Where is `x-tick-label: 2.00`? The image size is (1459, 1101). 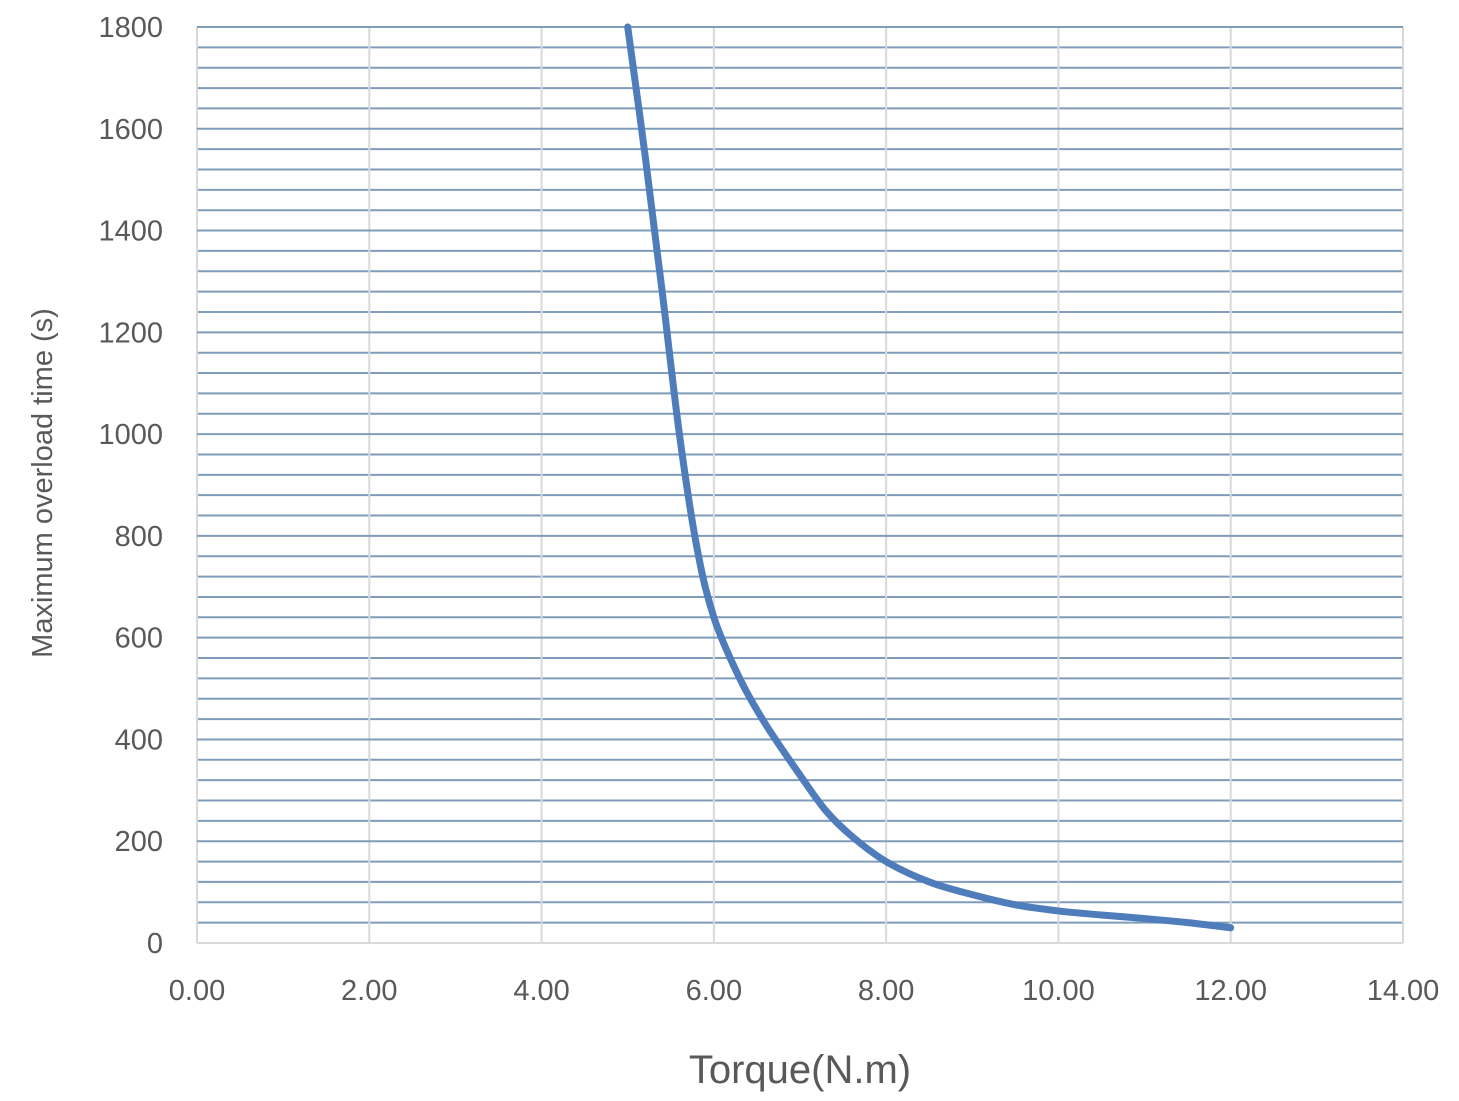
x-tick-label: 2.00 is located at coordinates (369, 991).